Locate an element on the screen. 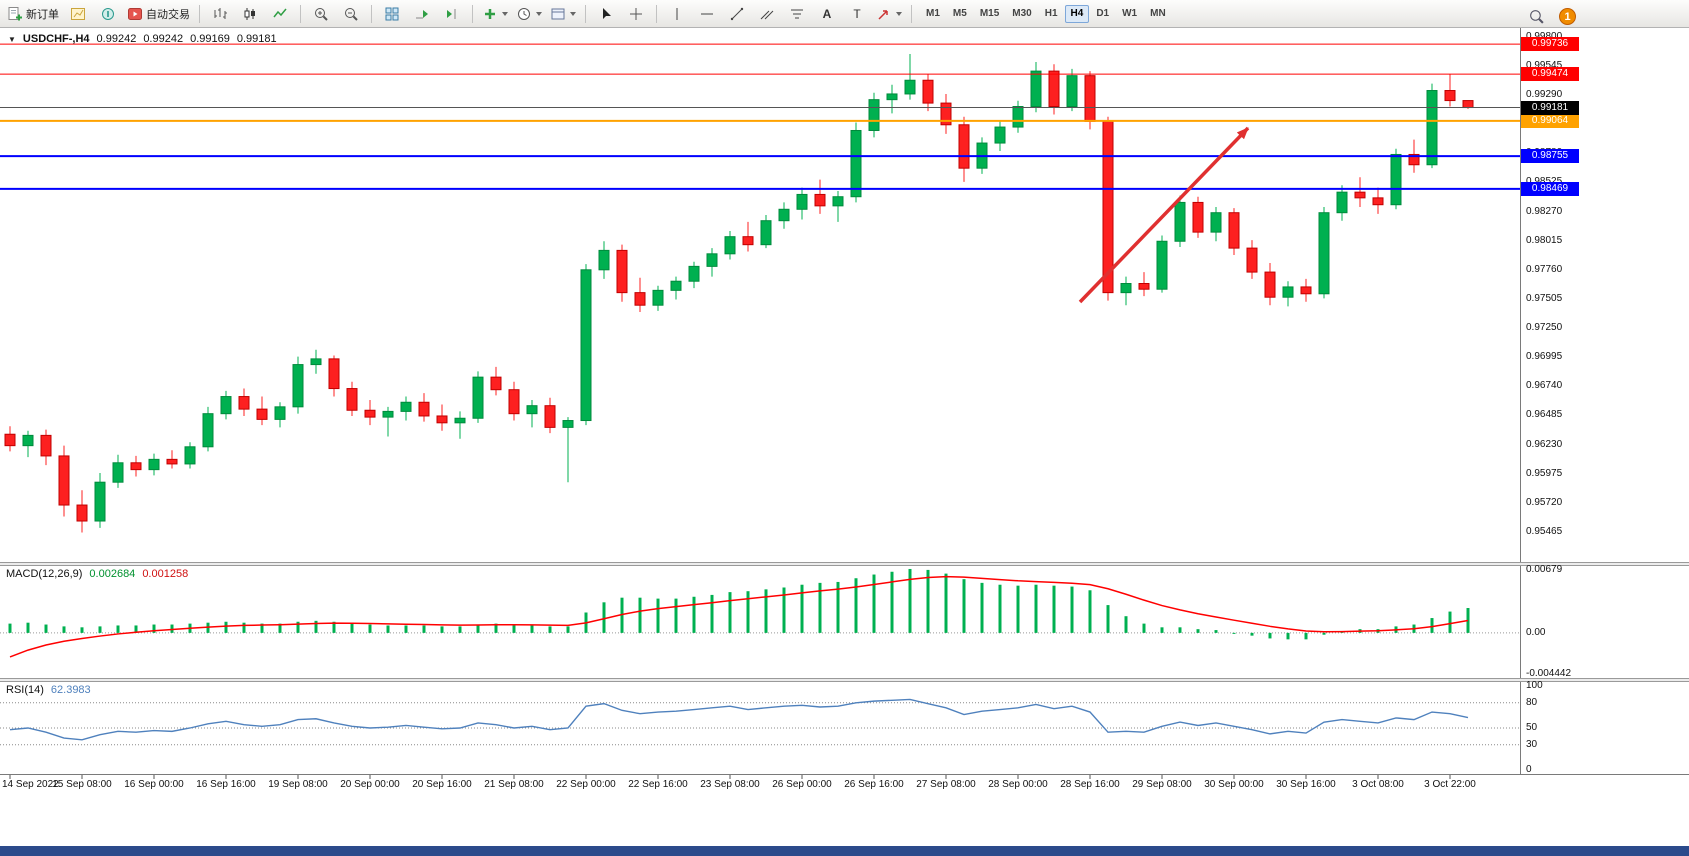  vertical-line-button is located at coordinates (677, 14).